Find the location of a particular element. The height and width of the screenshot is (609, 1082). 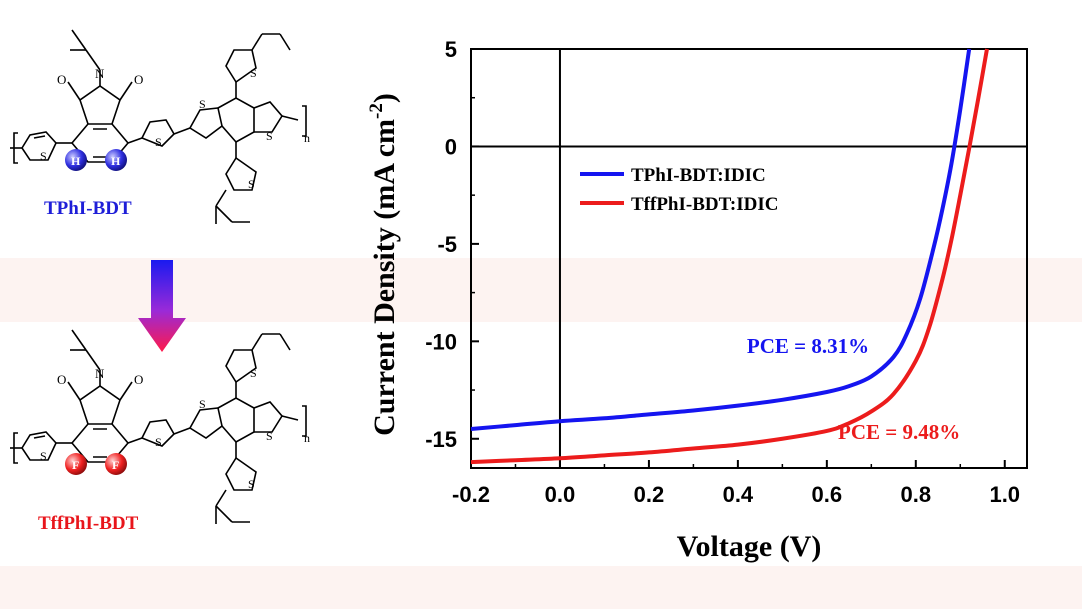

x-tick-label: 0.6 is located at coordinates (827, 494).